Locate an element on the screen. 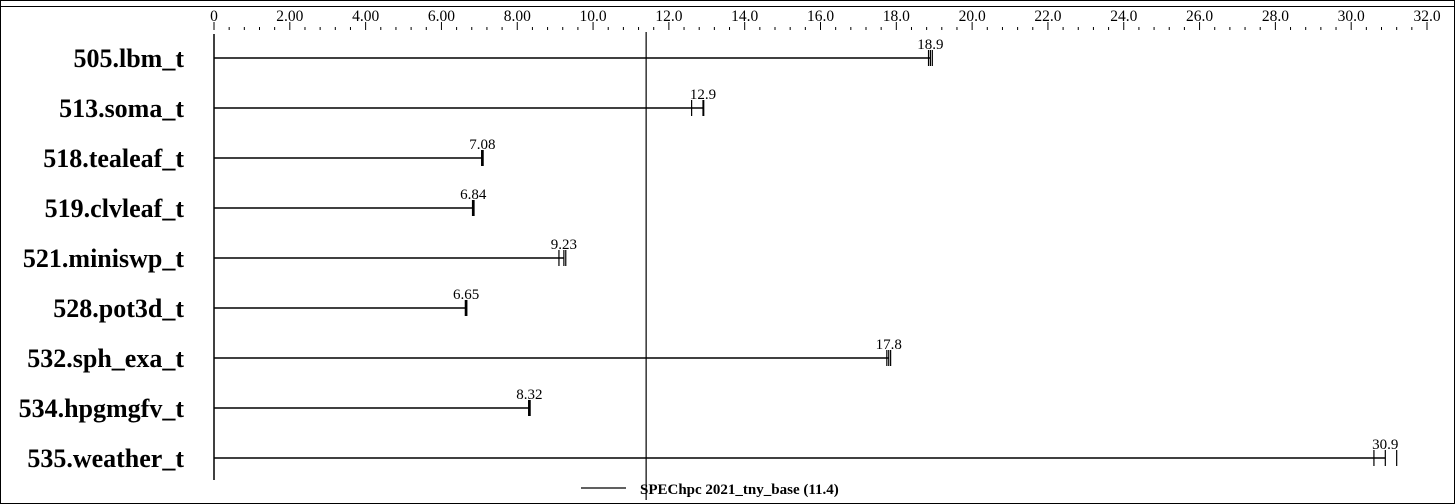  x-tick-label: 32.0 is located at coordinates (1426, 16).